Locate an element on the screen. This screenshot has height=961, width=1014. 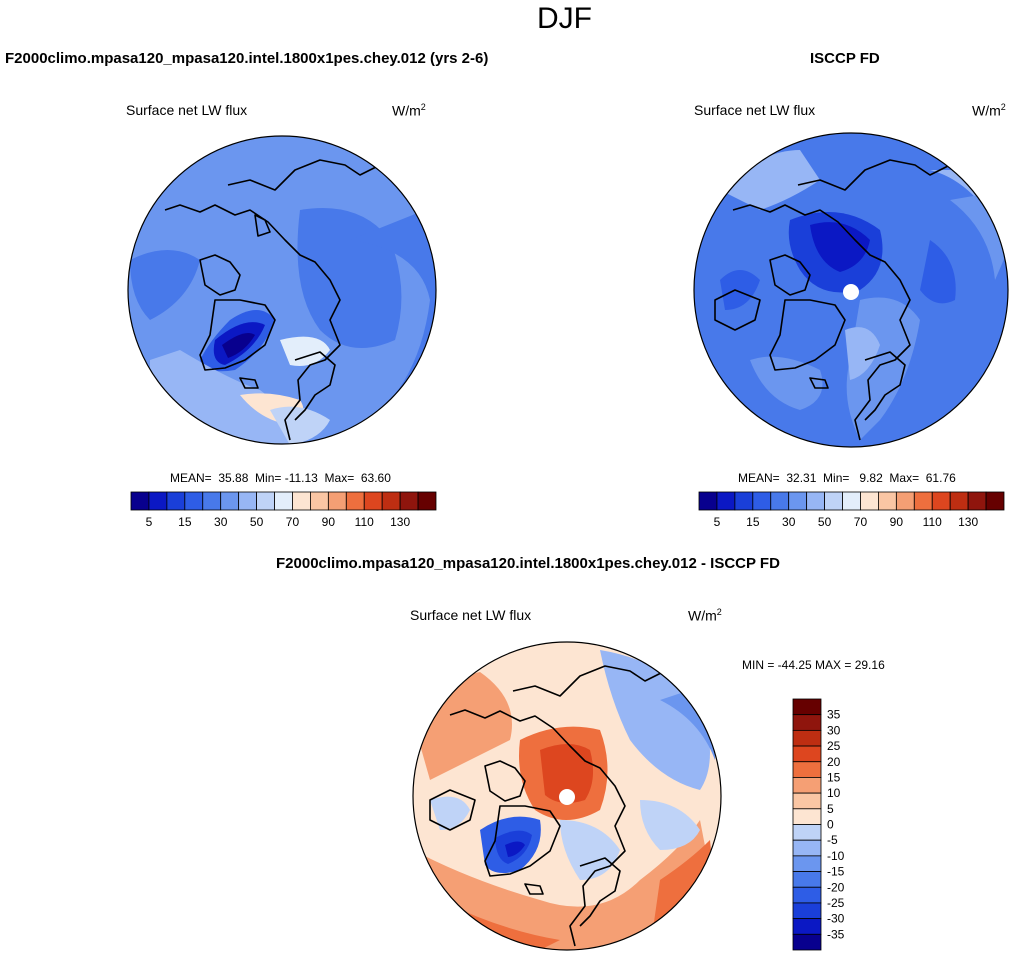
panel-model-variable: Surface net LW flux is located at coordinates (187, 110).